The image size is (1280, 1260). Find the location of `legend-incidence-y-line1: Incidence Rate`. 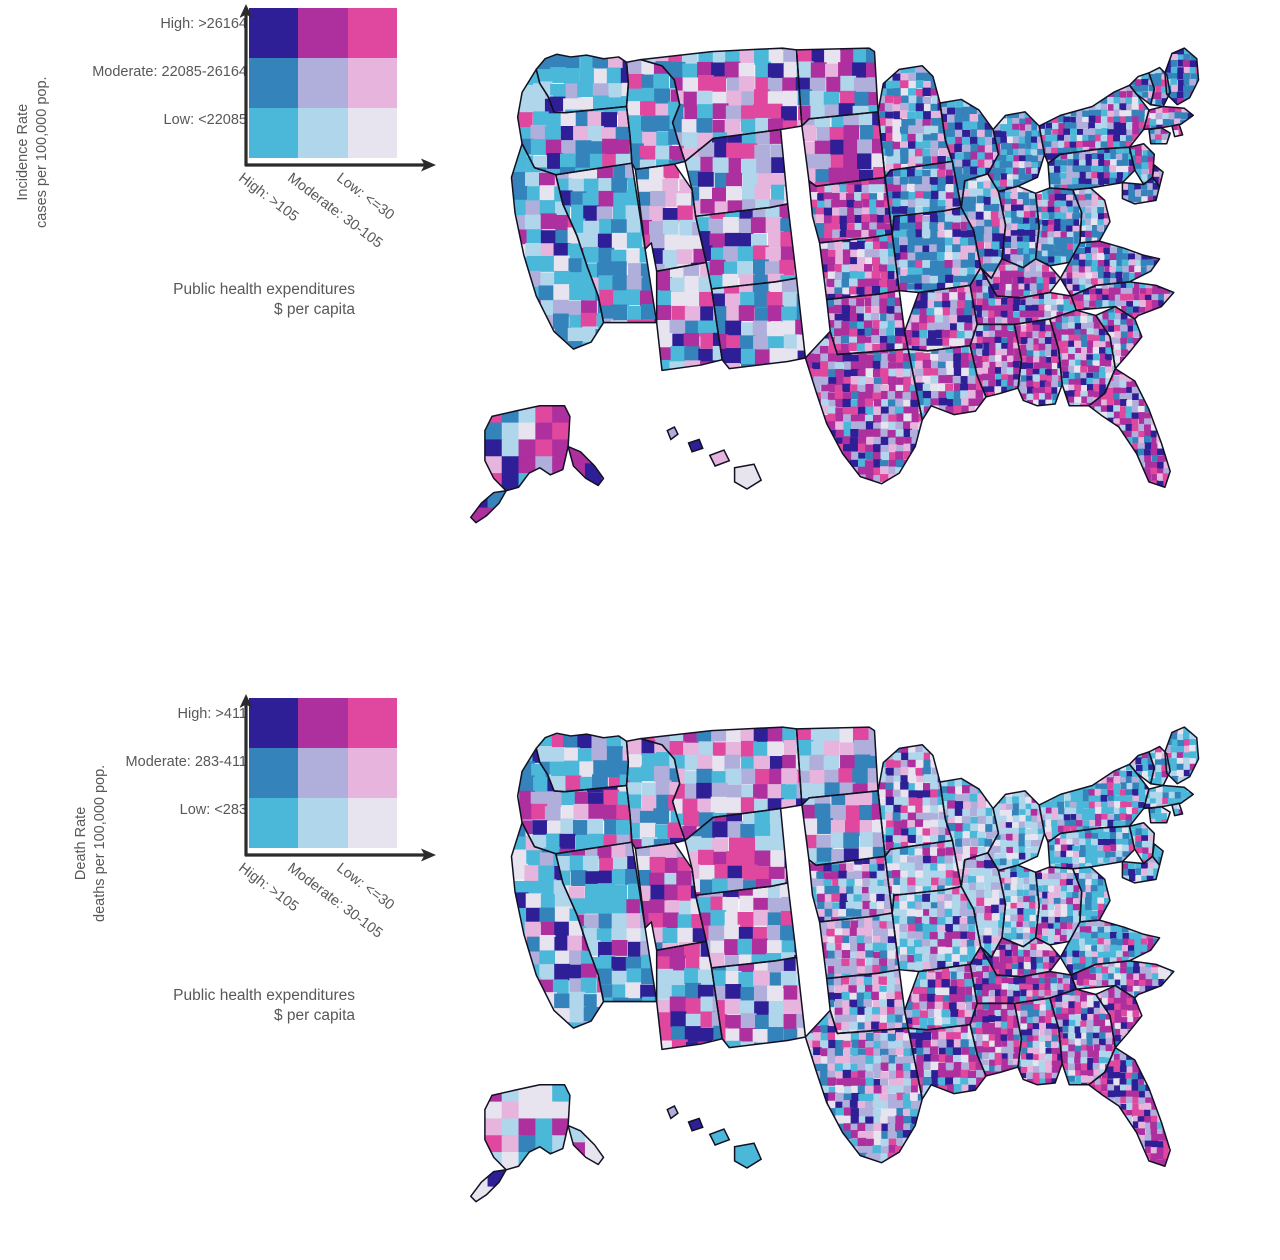

legend-incidence-y-line1: Incidence Rate is located at coordinates (23, 152).